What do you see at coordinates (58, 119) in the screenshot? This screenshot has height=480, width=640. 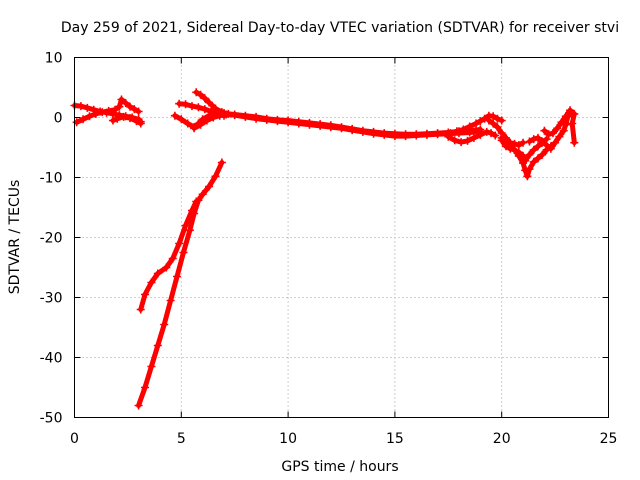 I see `y-tick-label: 0` at bounding box center [58, 119].